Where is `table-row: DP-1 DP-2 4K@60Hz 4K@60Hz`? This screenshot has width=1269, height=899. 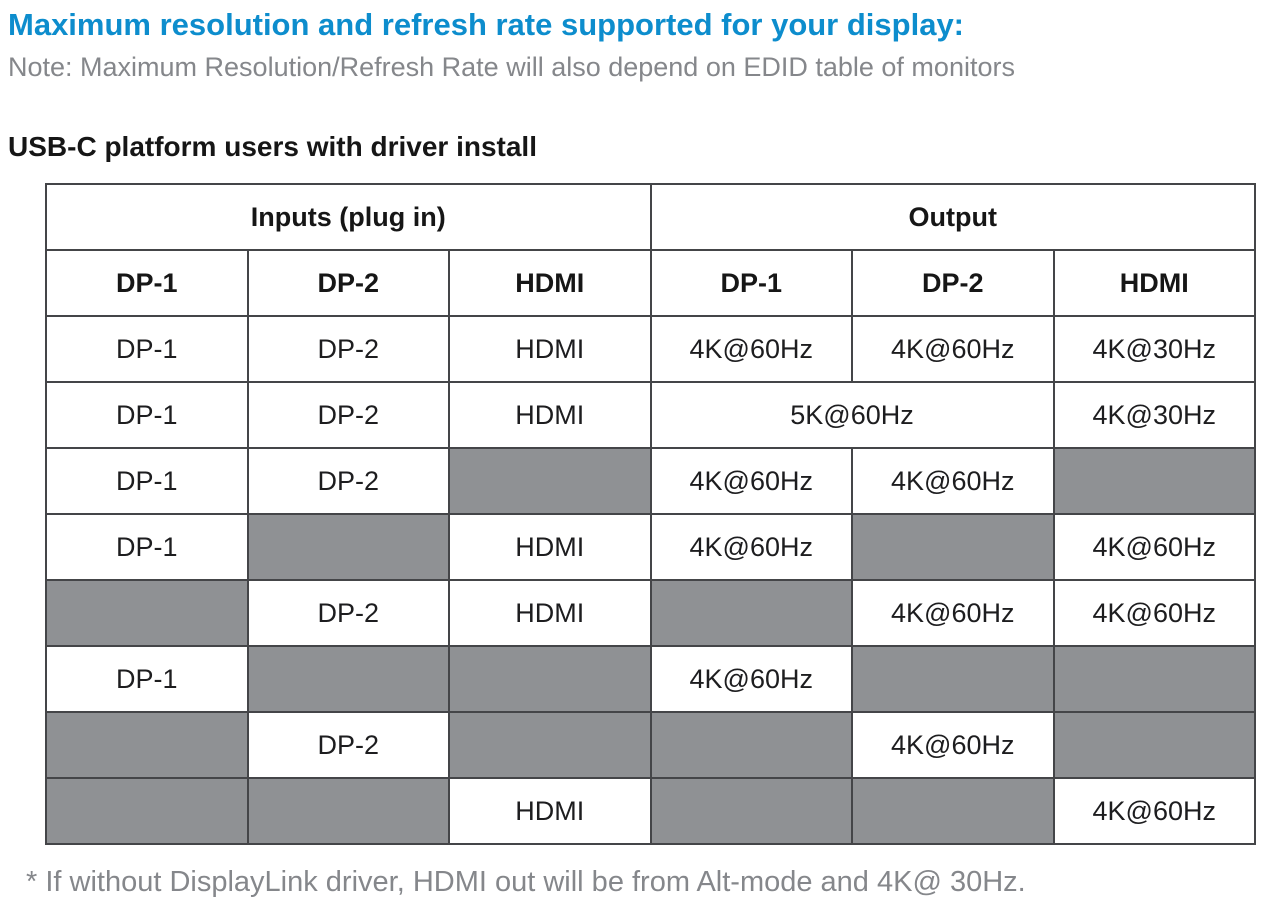
table-row: DP-1 DP-2 4K@60Hz 4K@60Hz is located at coordinates (650, 481).